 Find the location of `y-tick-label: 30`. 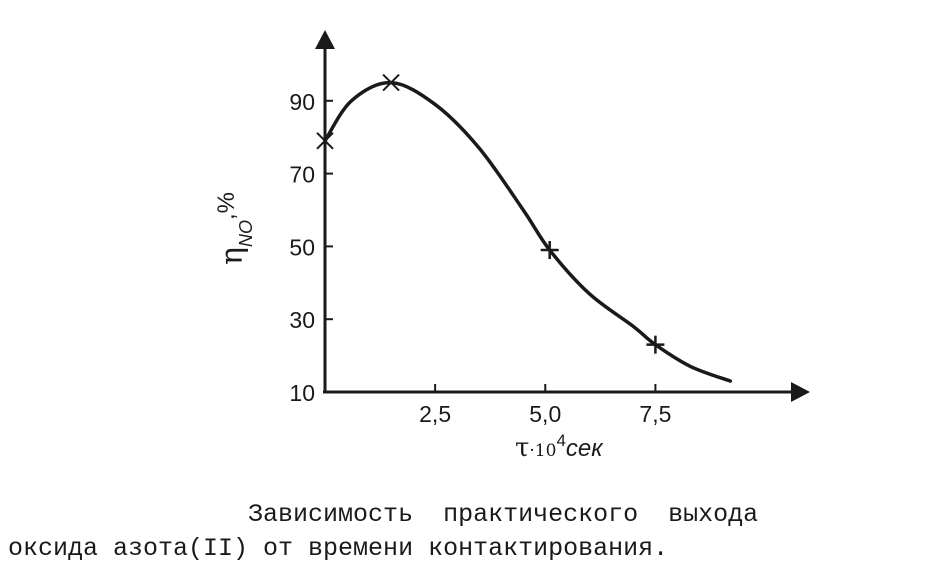

y-tick-label: 30 is located at coordinates (302, 320).